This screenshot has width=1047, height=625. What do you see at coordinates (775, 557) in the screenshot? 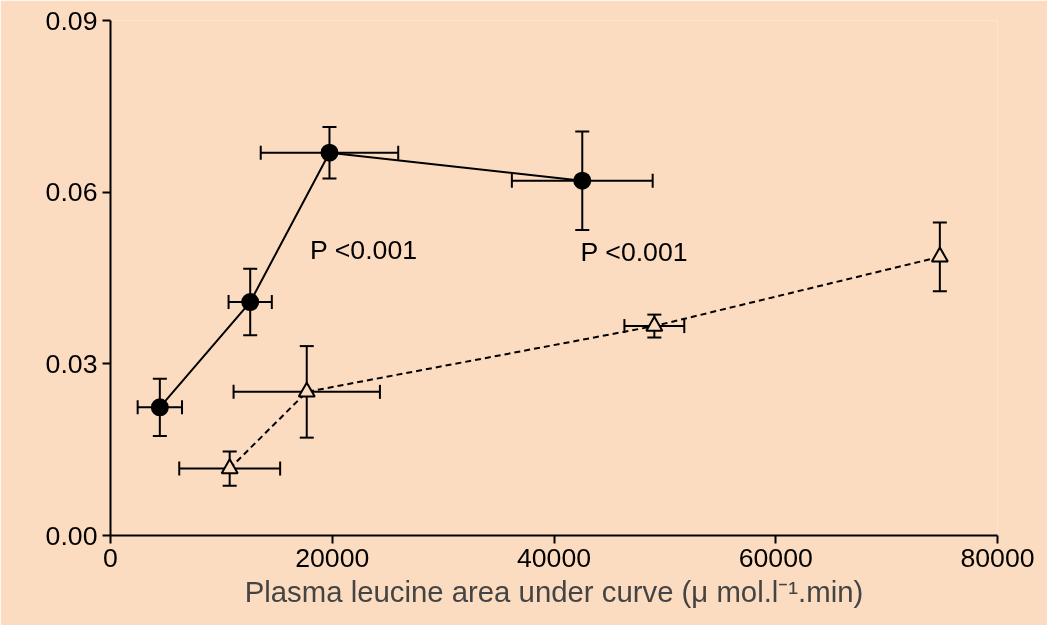
I see `x-tick-label: 60000` at bounding box center [775, 557].